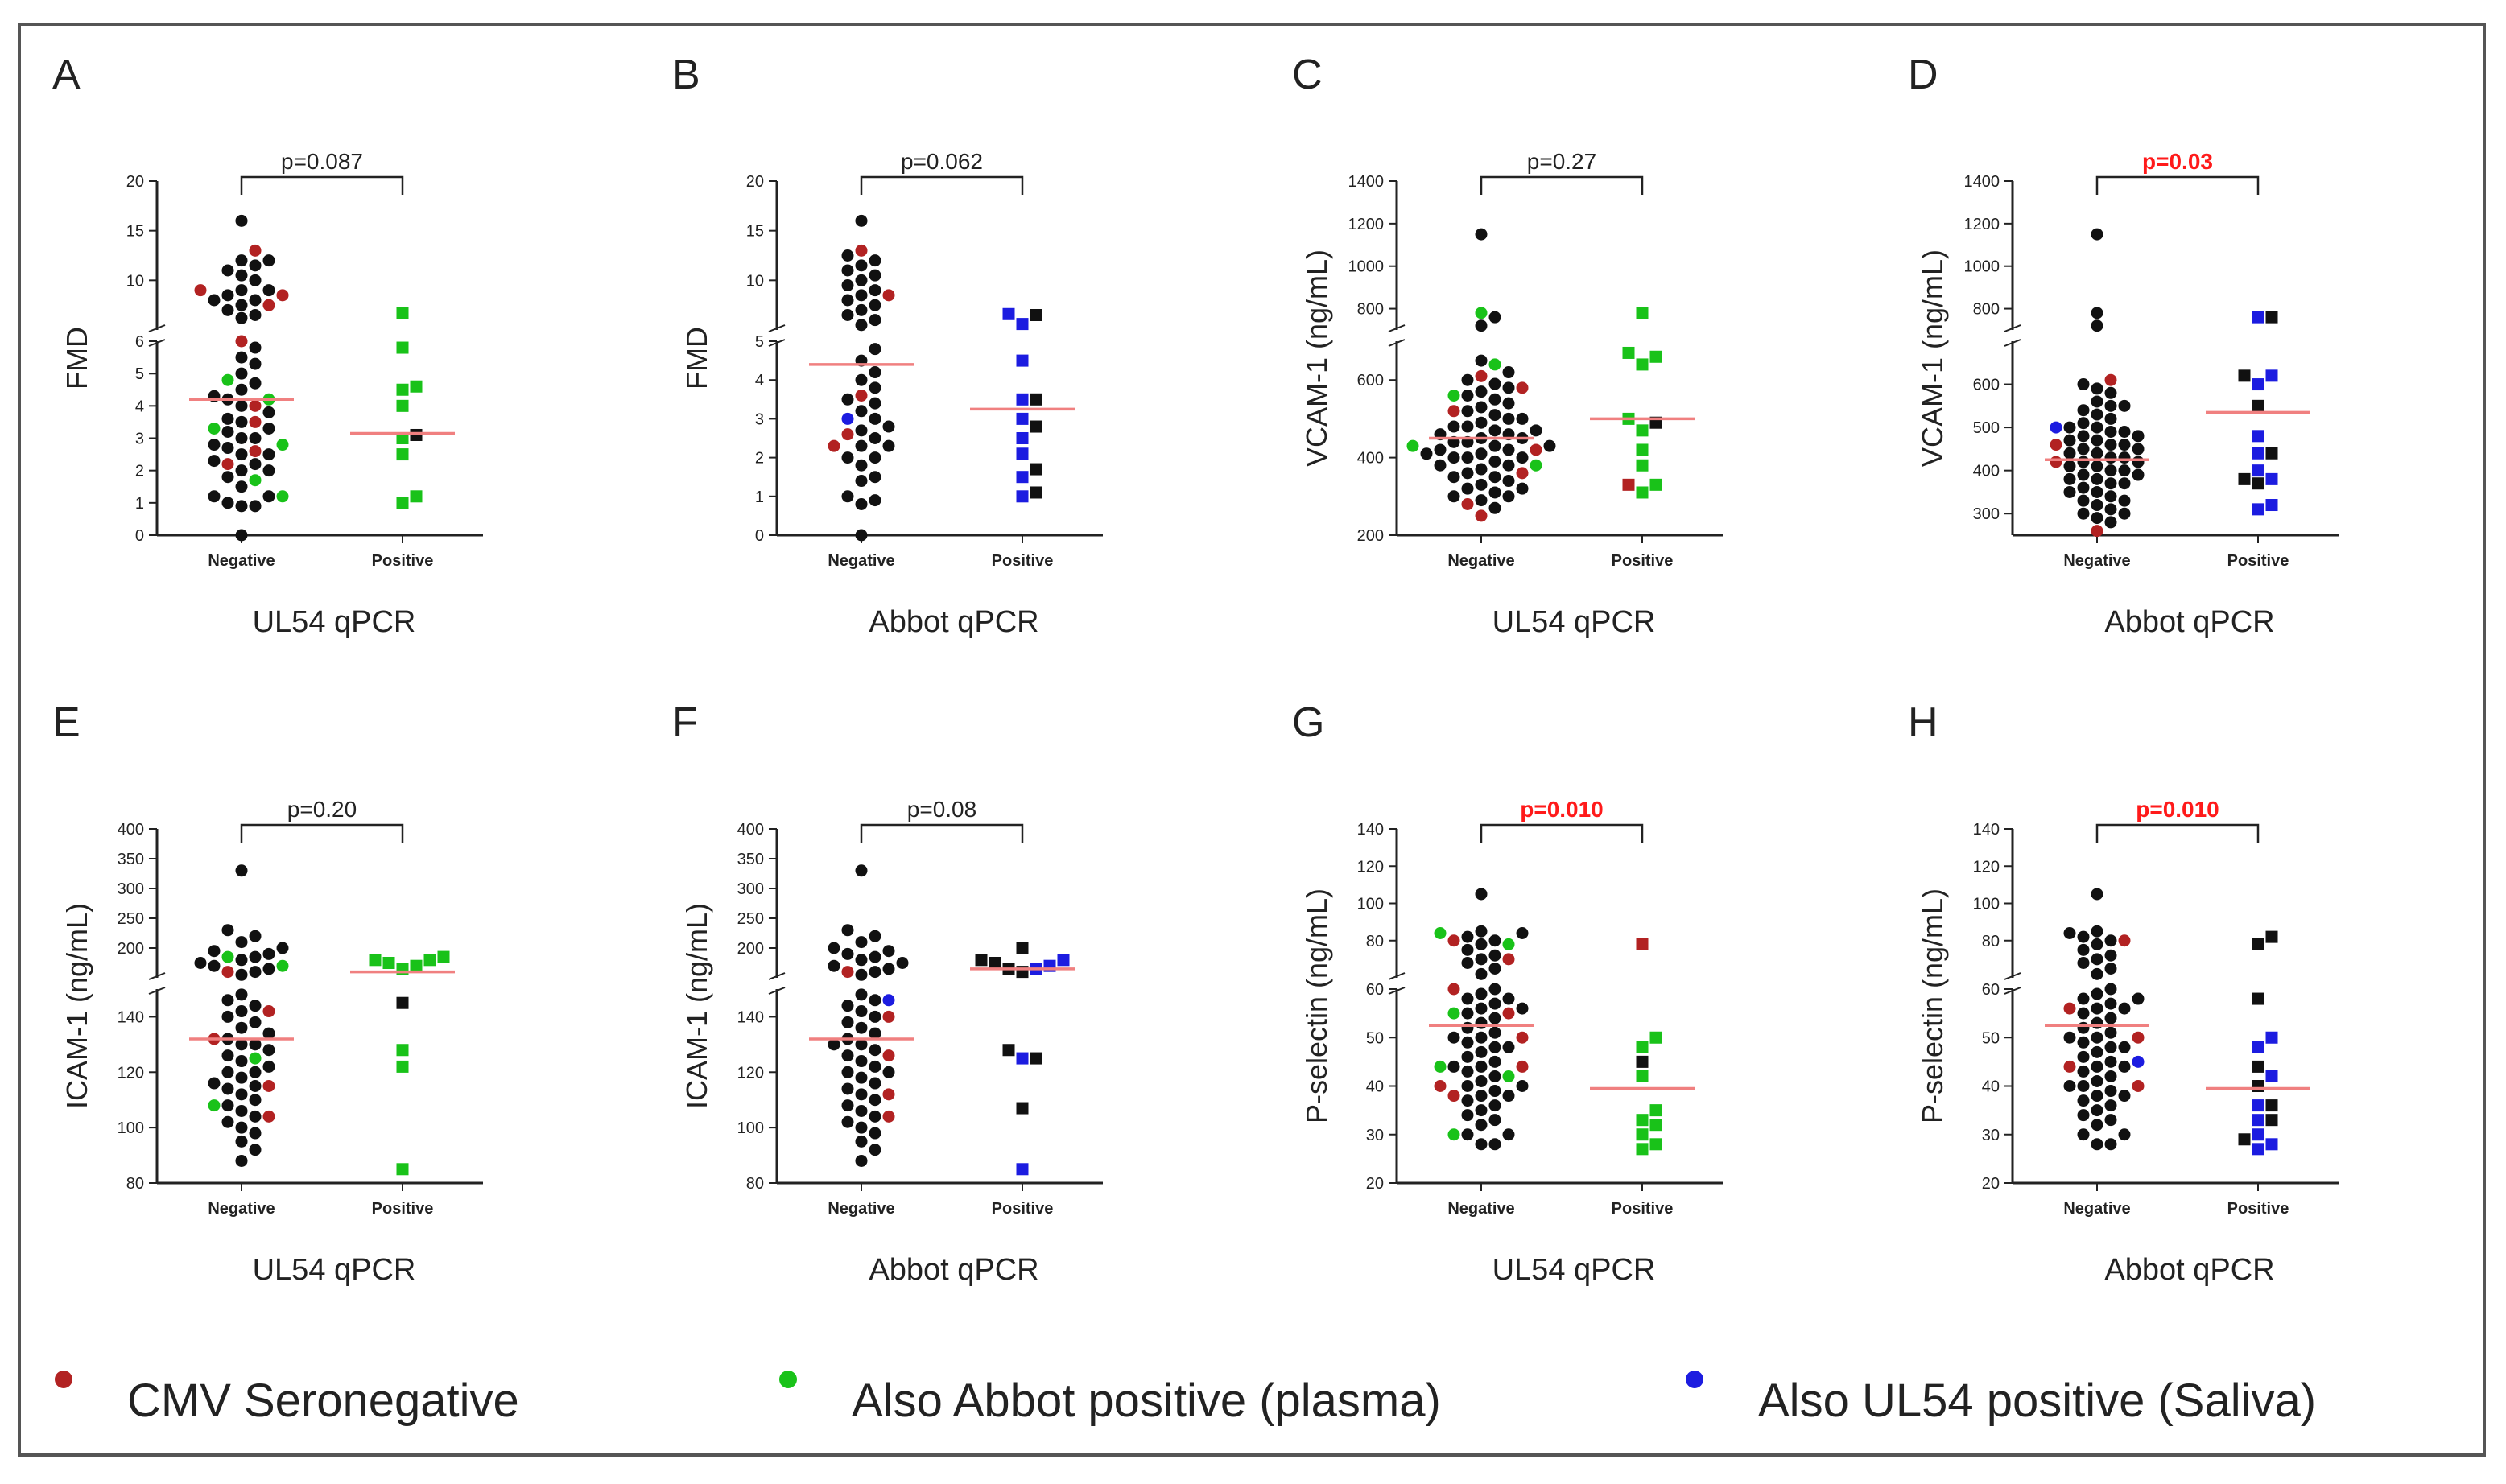 The width and height of the screenshot is (2506, 1484). I want to click on y-tick-label: 600, so click(1370, 381).